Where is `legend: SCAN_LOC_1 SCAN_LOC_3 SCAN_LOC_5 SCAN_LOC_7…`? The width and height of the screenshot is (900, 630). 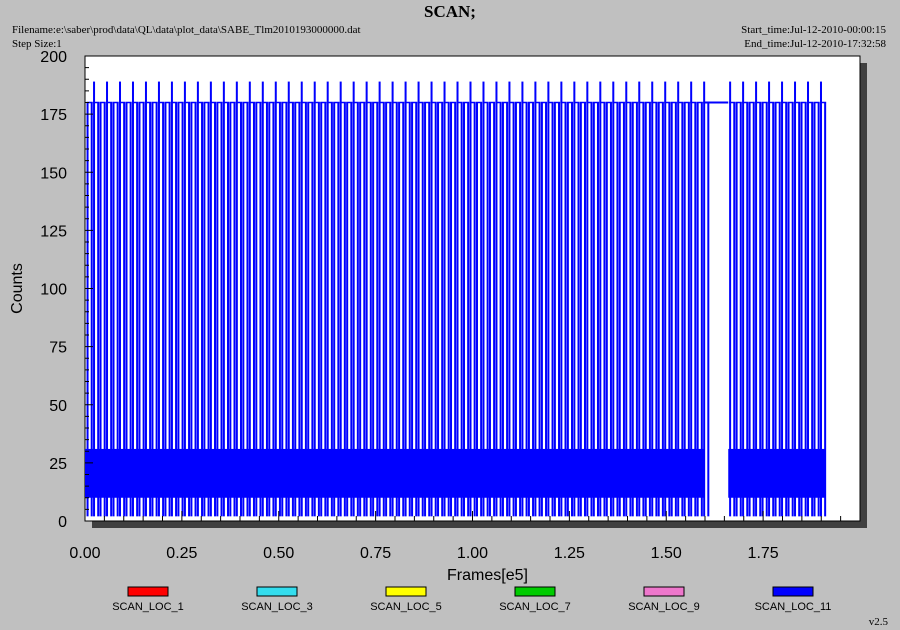
legend: SCAN_LOC_1 SCAN_LOC_3 SCAN_LOC_5 SCAN_LOC_7… is located at coordinates (471, 599).